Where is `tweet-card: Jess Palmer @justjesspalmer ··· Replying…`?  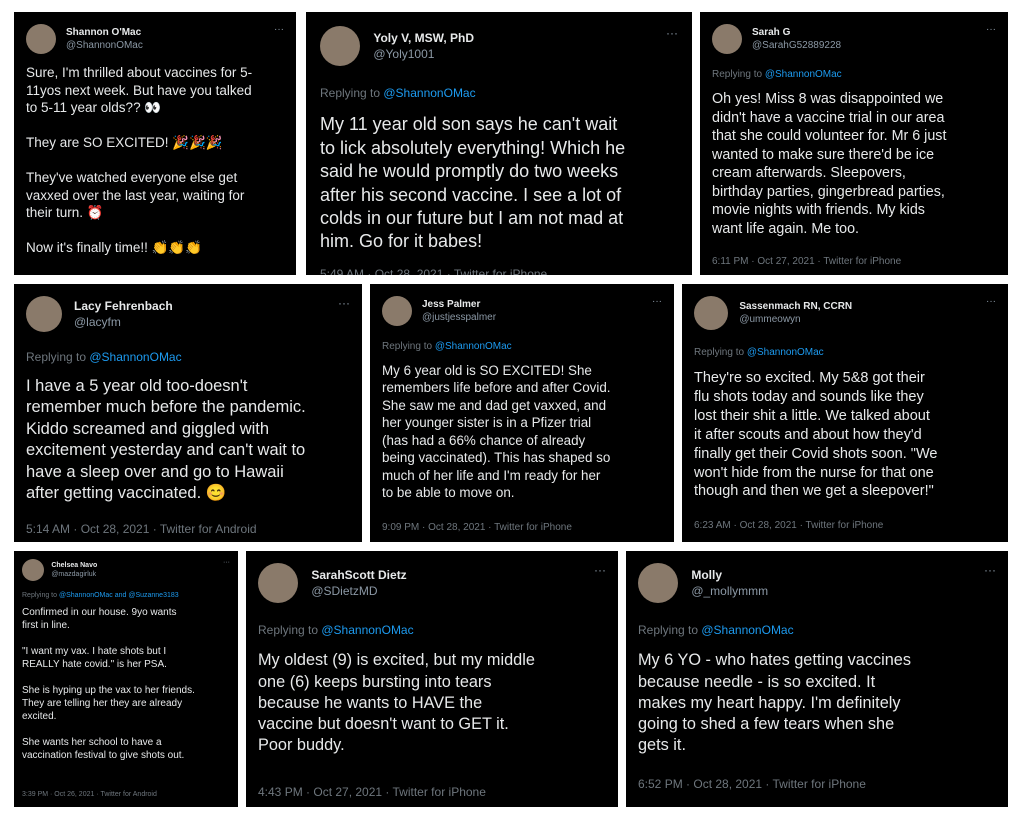 tweet-card: Jess Palmer @justjesspalmer ··· Replying… is located at coordinates (522, 413).